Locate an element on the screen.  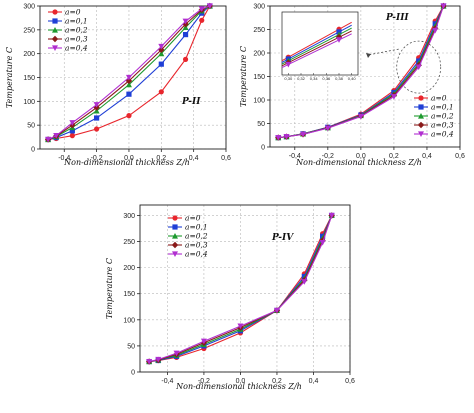
inset-tick-label: 0,30 is located at coordinates (288, 78).